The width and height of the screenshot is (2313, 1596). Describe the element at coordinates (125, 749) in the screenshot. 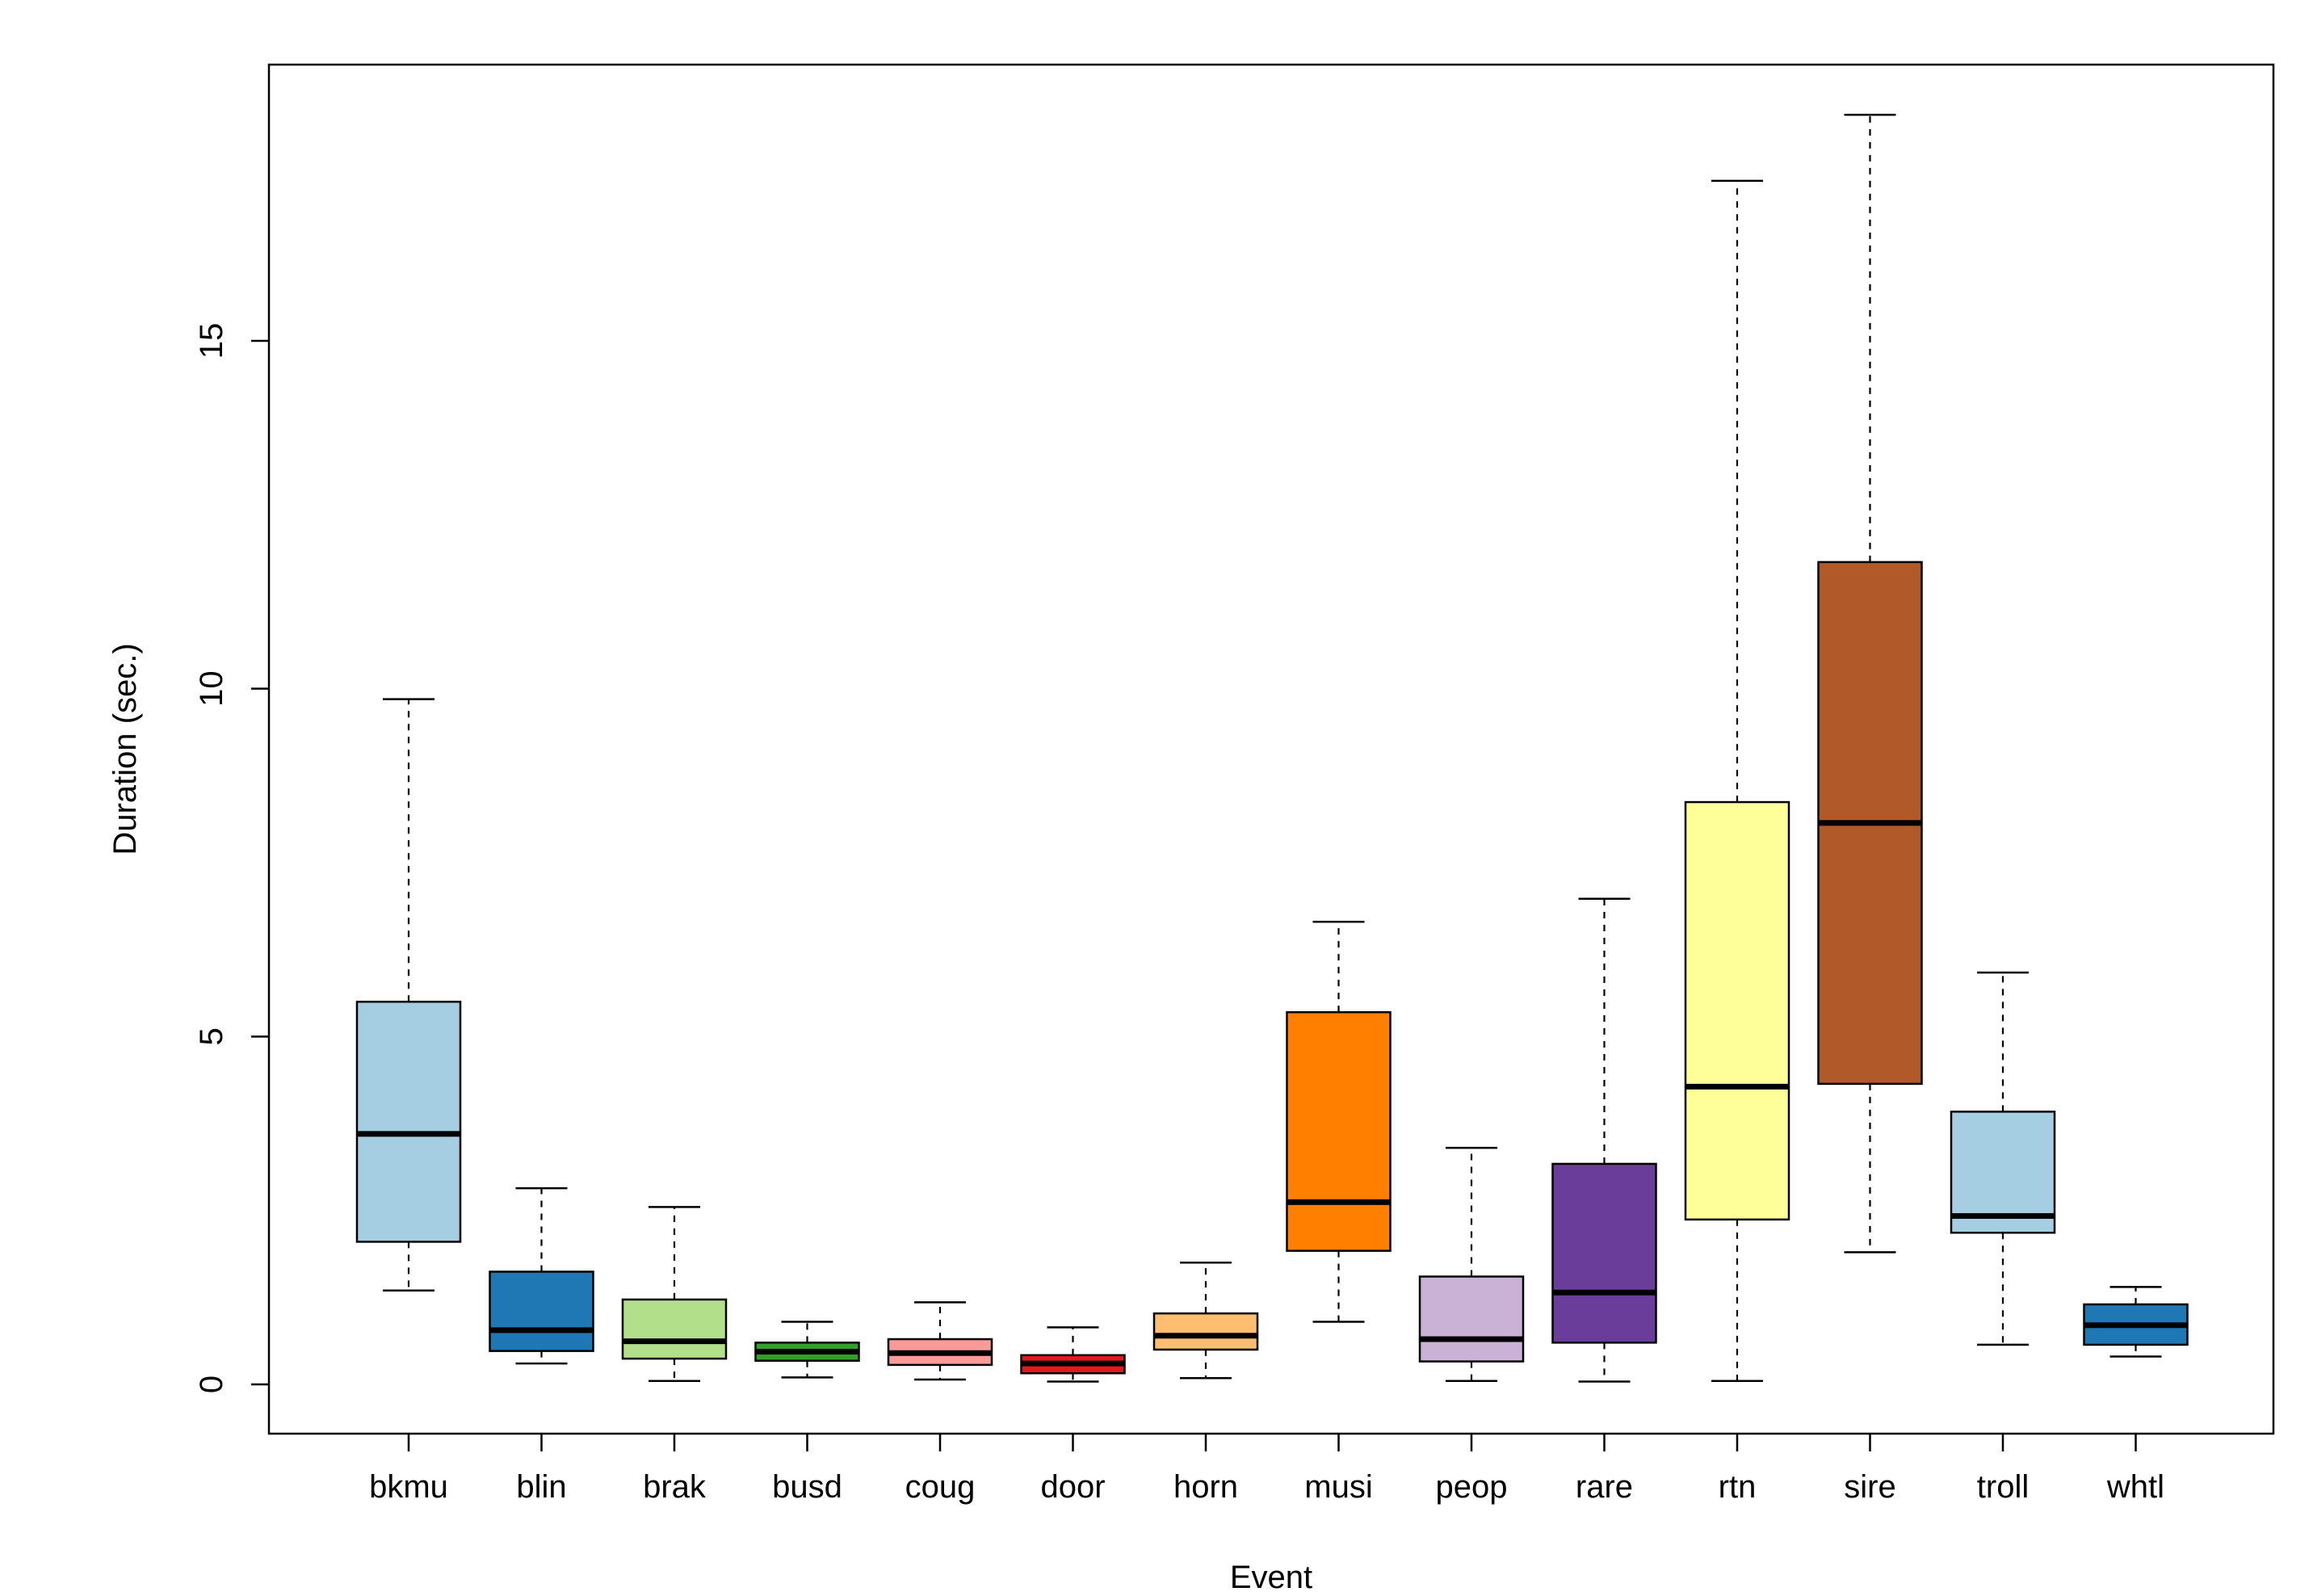

I see `y-axis-label: Duration (sec.)` at that location.